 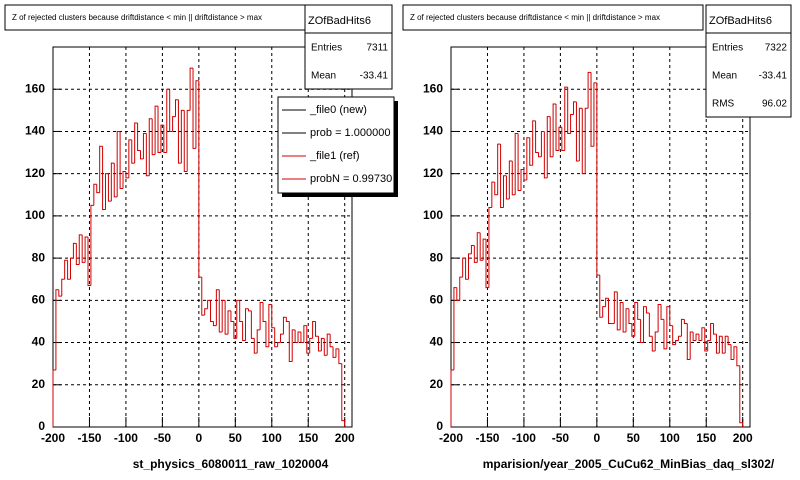 What do you see at coordinates (351, 179) in the screenshot?
I see `legend-label: probN = 0.99730` at bounding box center [351, 179].